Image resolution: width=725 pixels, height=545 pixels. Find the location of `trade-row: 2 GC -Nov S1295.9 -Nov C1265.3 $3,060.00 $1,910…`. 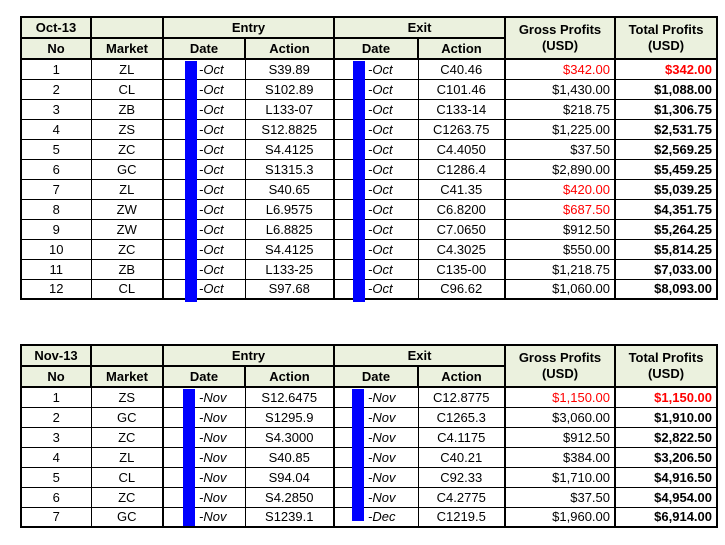

trade-row: 2 GC -Nov S1295.9 -Nov C1265.3 $3,060.00 $1,910… is located at coordinates (369, 417).